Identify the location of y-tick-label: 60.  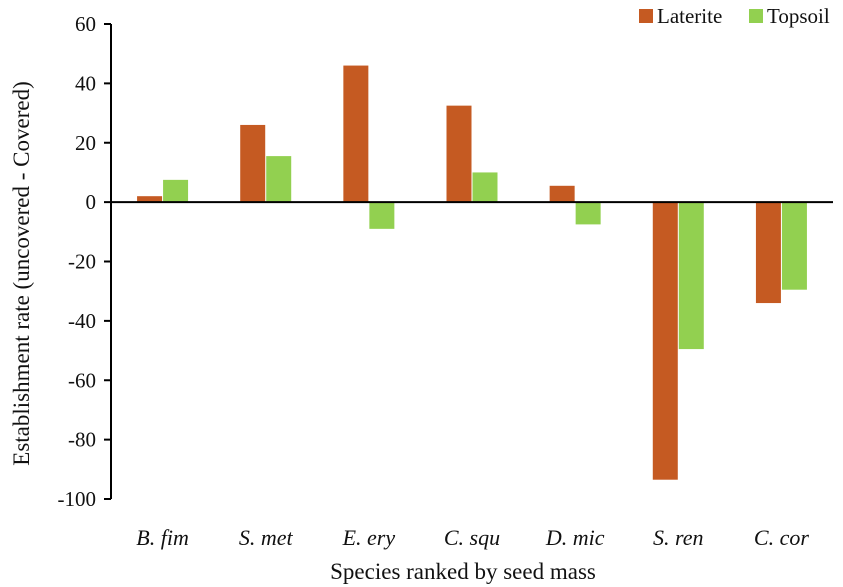
(85, 24).